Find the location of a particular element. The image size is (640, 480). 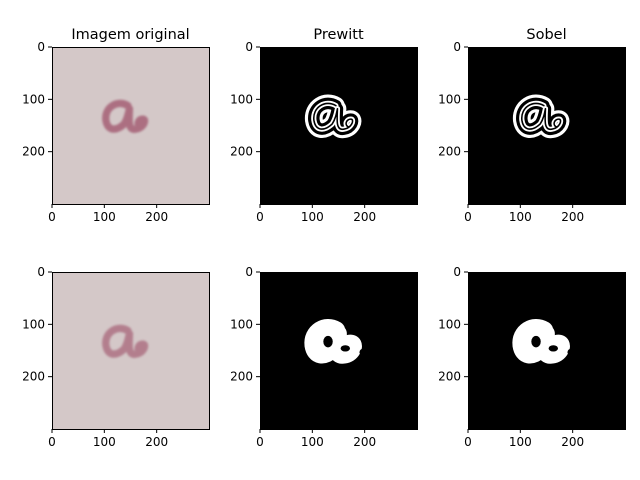

sobel-top-title: Sobel is located at coordinates (546, 35).